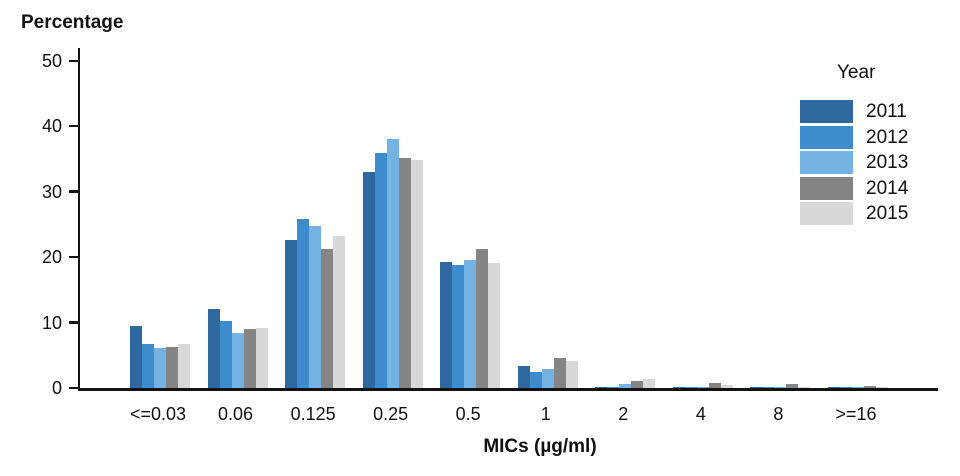 This screenshot has height=476, width=960. I want to click on legend-entry-2014: 2014, so click(854, 188).